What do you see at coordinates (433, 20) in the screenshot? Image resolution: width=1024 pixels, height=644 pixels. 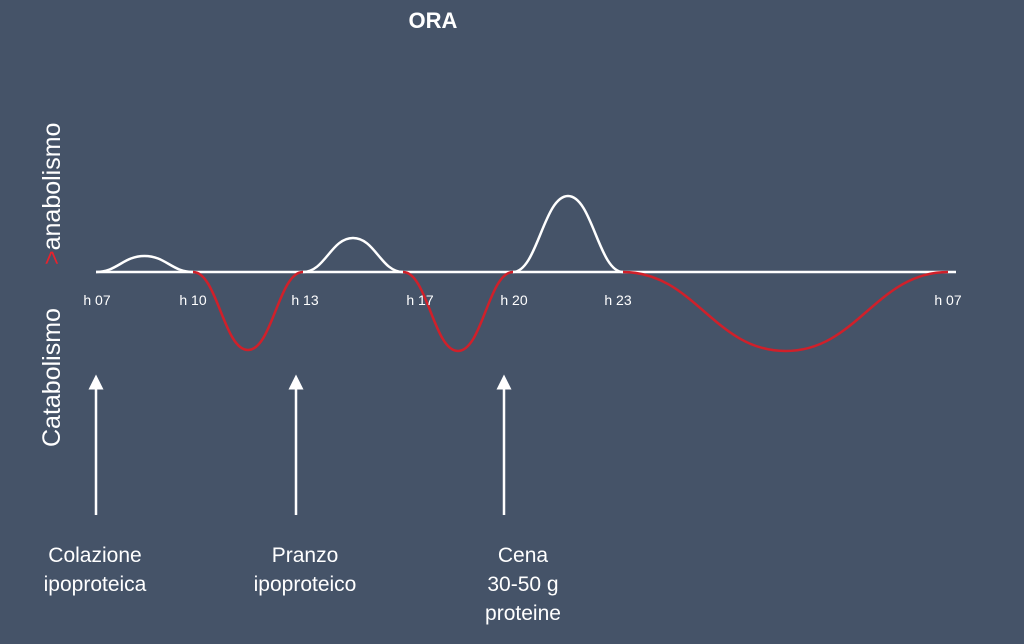 I see `title: ORA` at bounding box center [433, 20].